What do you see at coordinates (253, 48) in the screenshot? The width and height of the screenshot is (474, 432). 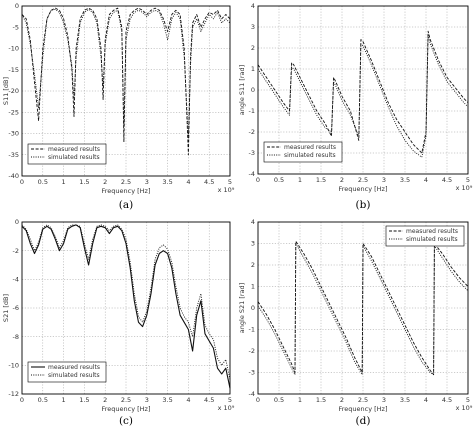 I see `y-tick-label: 2` at bounding box center [253, 48].